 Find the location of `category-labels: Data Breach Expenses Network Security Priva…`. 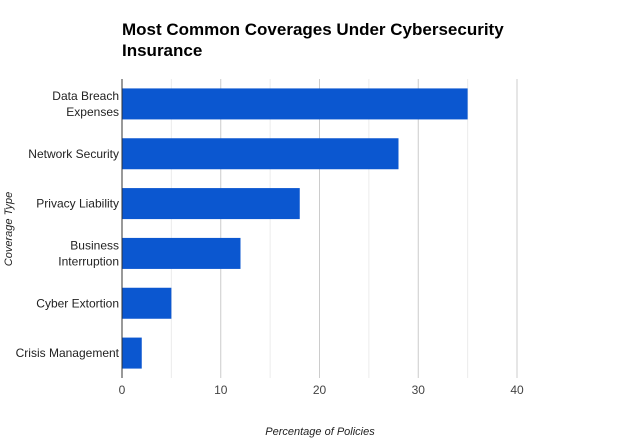

category-labels: Data Breach Expenses Network Security Priva… is located at coordinates (68, 224).